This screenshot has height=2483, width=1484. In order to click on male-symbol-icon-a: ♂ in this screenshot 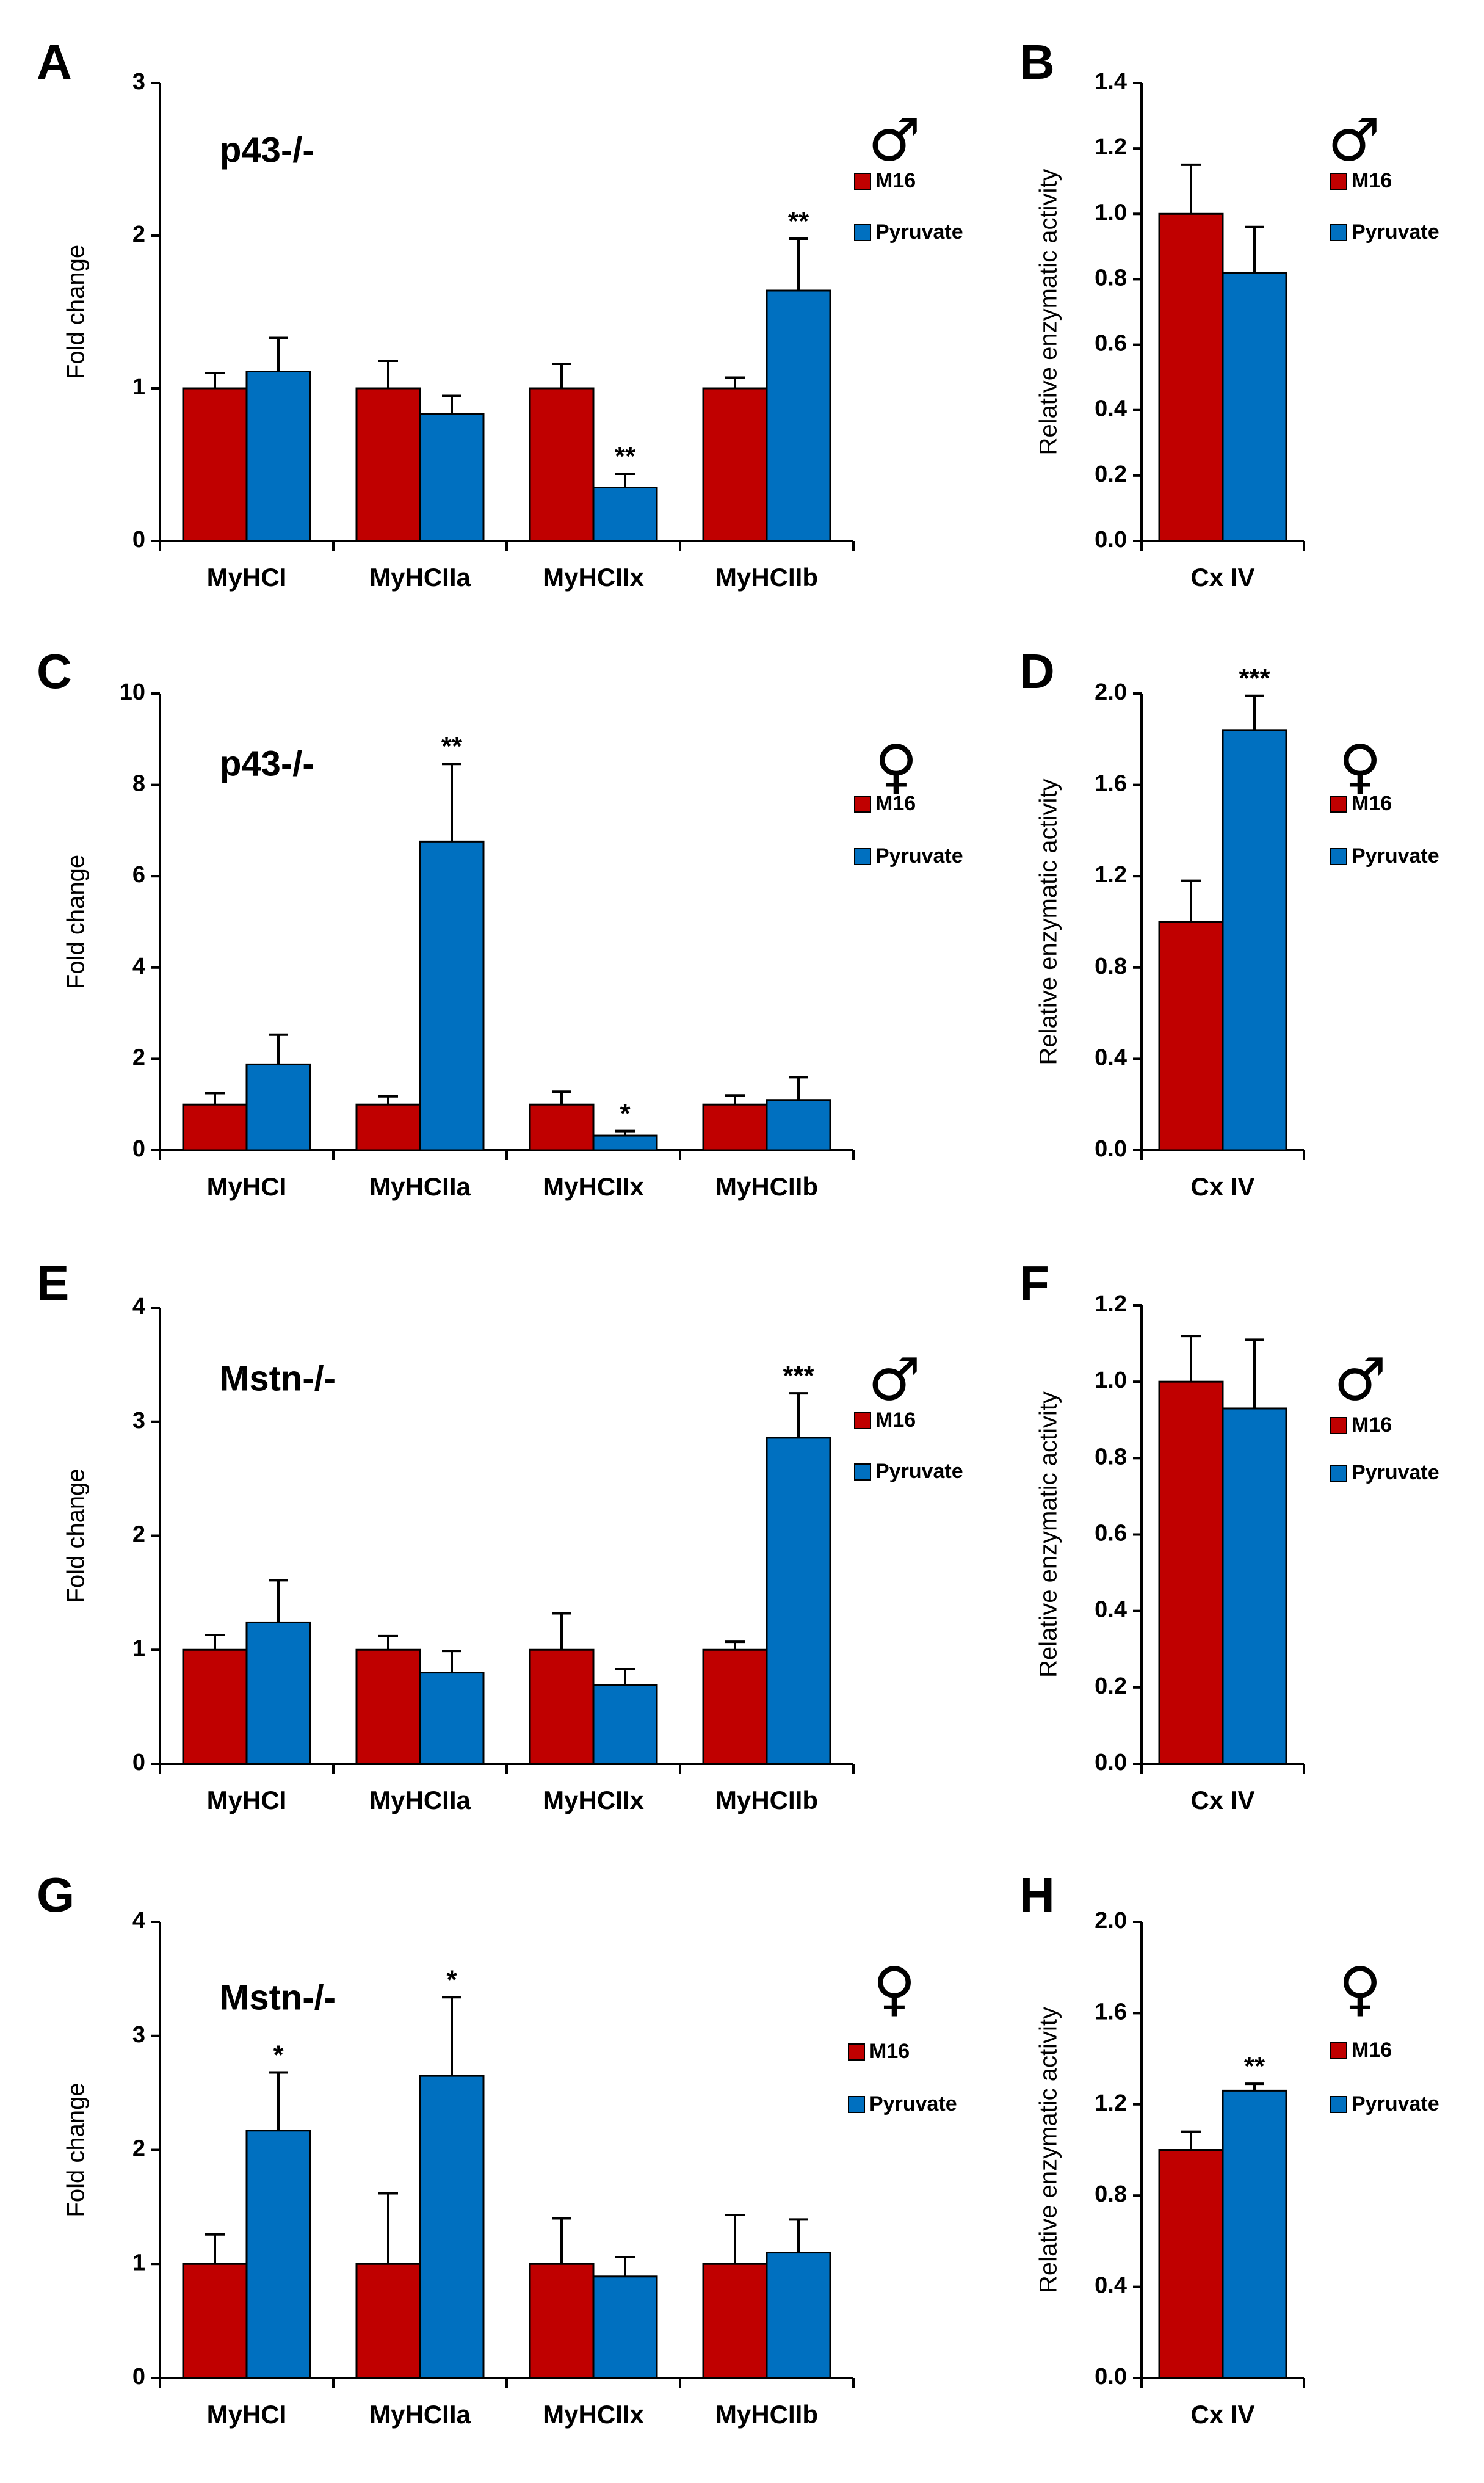, I will do `click(894, 140)`.